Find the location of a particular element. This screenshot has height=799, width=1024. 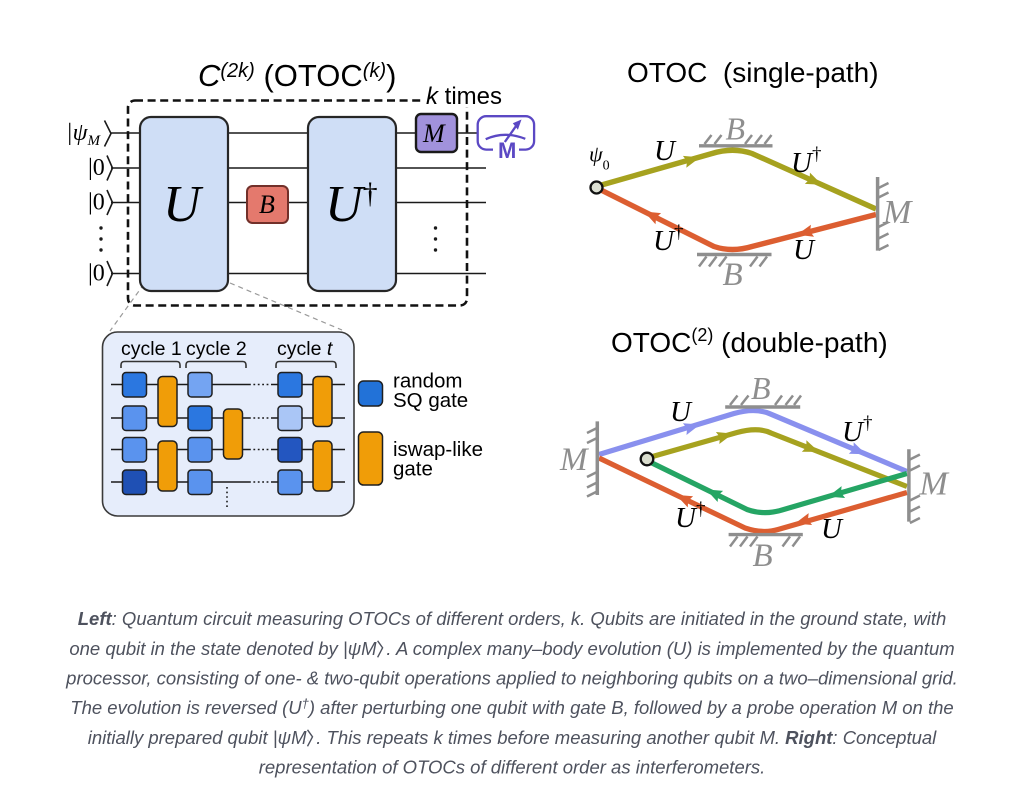

svg-text: k times is located at coordinates (464, 96).